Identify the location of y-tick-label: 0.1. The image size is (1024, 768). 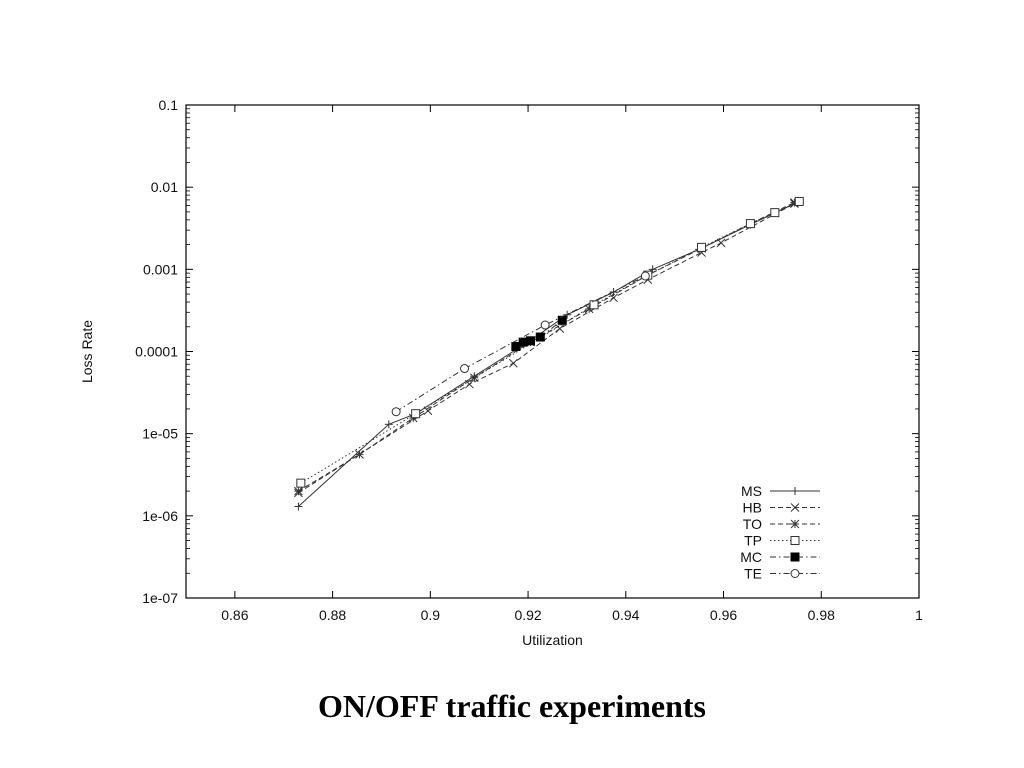
(169, 105).